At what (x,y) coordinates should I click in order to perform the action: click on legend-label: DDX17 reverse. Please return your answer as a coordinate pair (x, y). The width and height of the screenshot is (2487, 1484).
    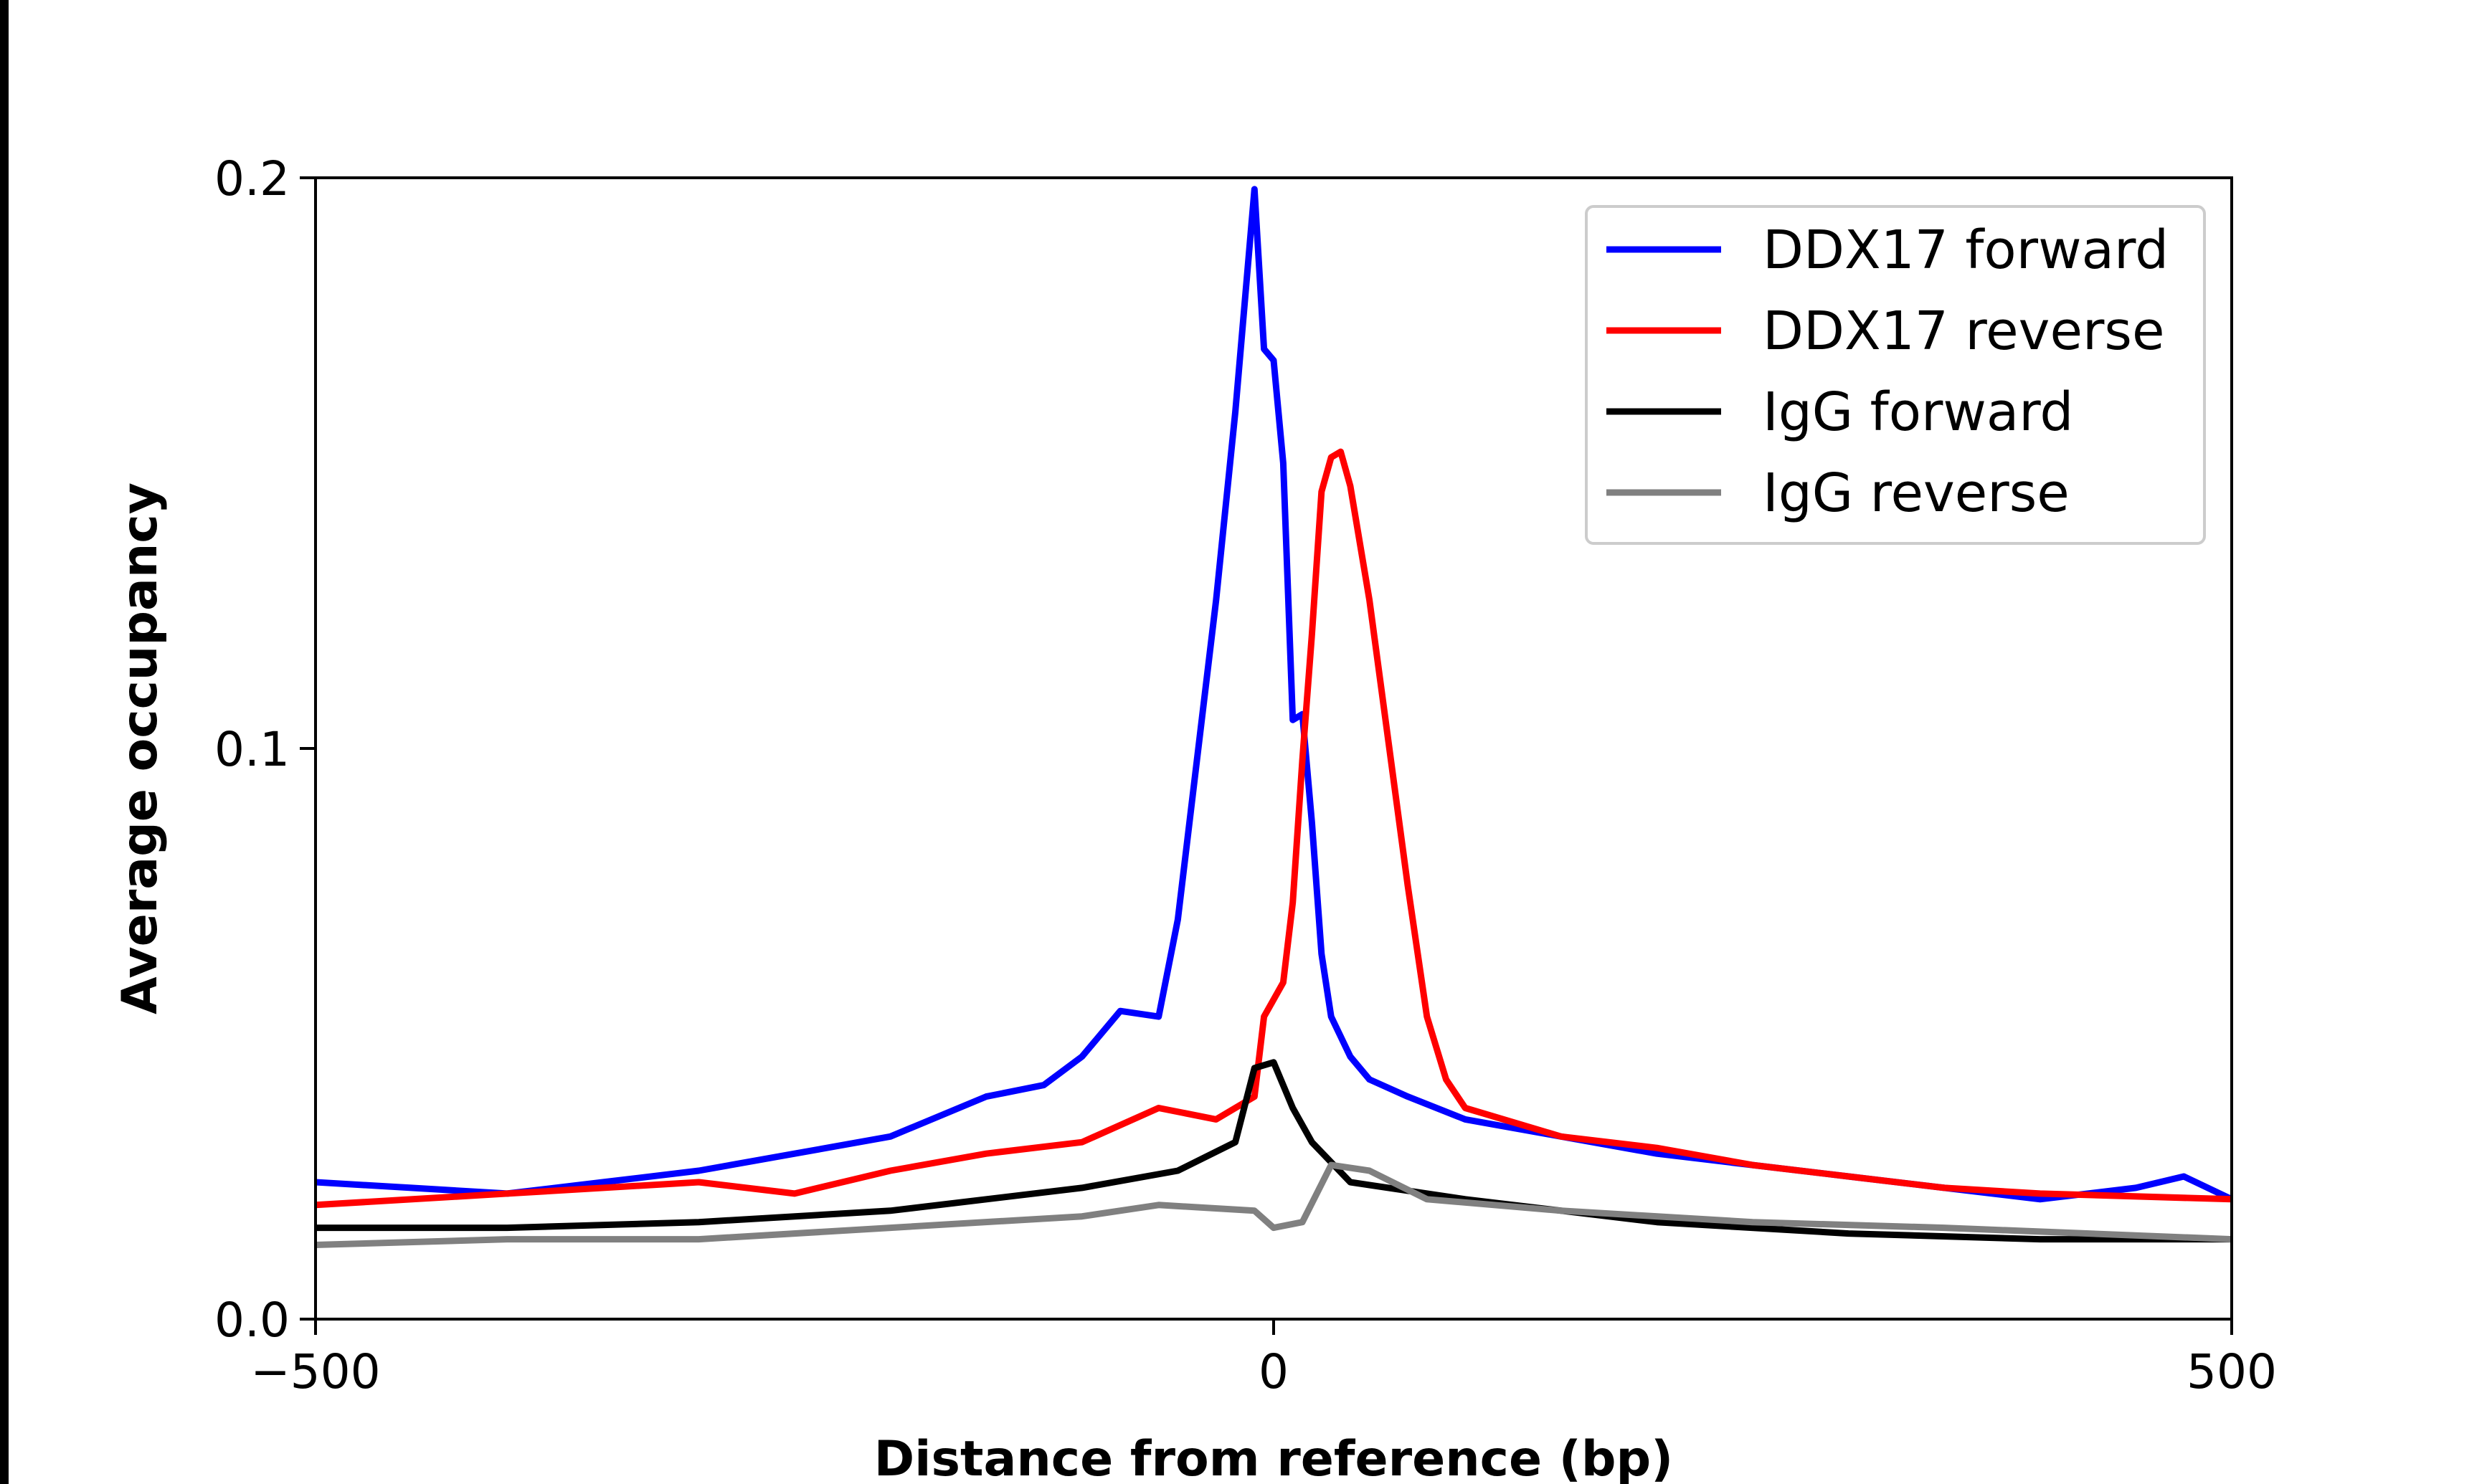
    Looking at the image, I should click on (1964, 331).